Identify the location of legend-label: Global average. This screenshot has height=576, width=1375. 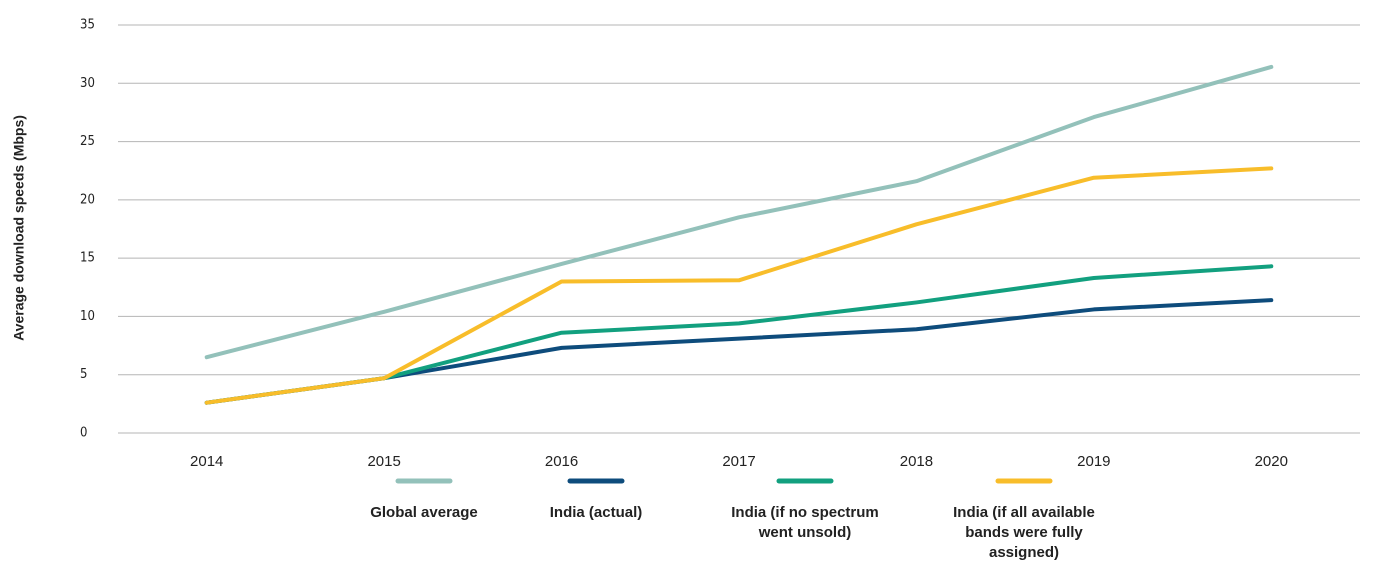
(424, 512).